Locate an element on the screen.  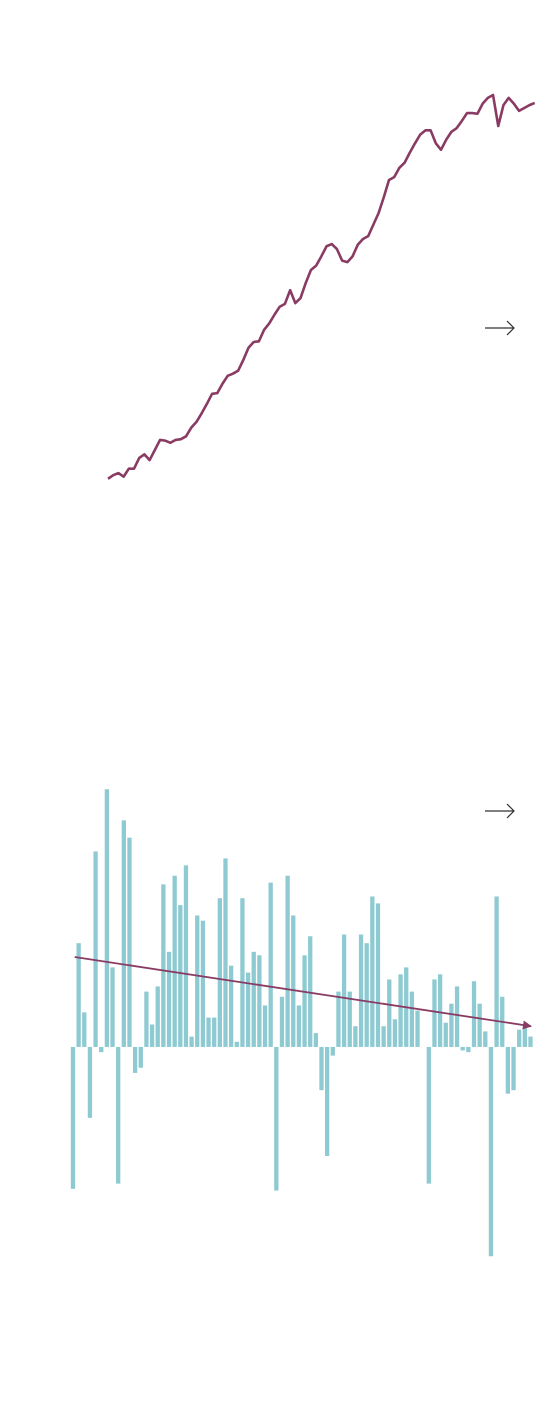
trend-line is located at coordinates (303, 993).